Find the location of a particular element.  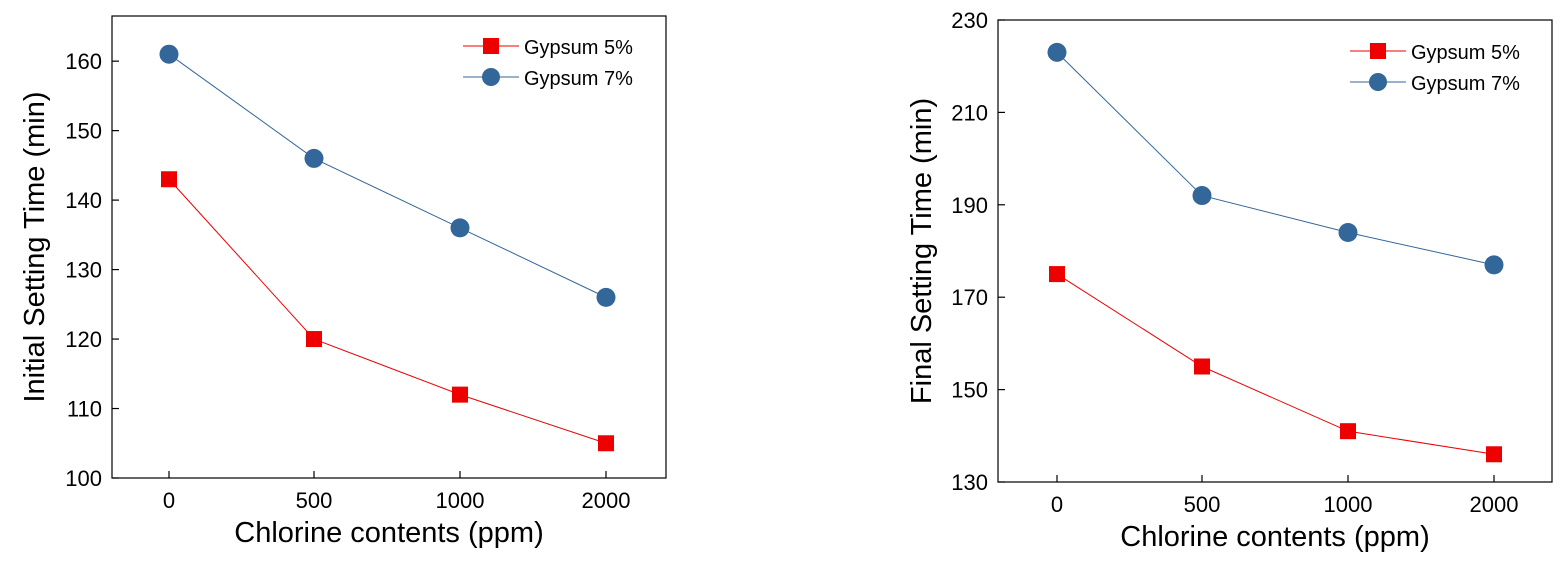

y-ticks: 100 110 120 130 140 150 160 is located at coordinates (92, 270).